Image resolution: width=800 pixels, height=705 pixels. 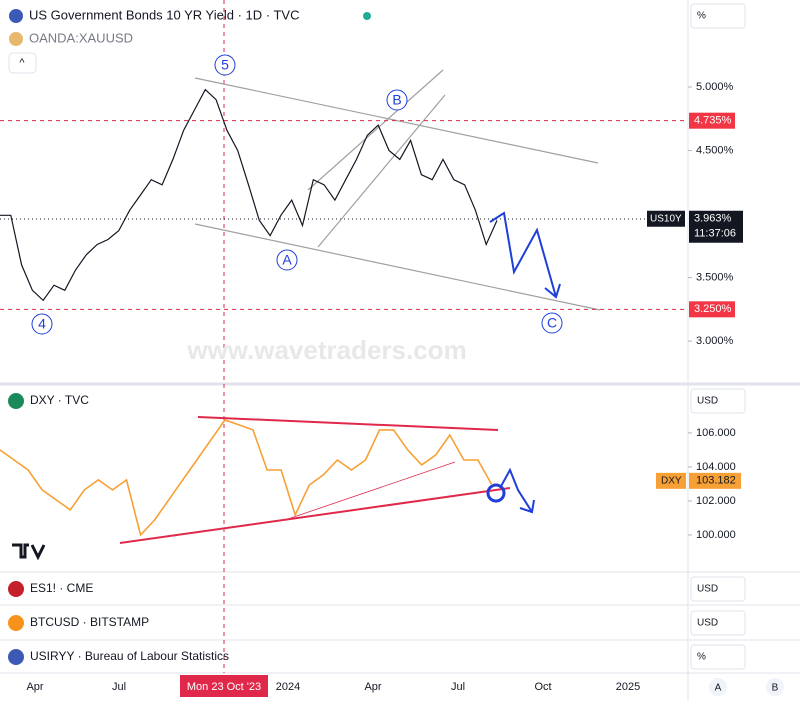 I want to click on pane-title: USIRYY · Bureau of Labour Statistics, so click(x=129, y=656).